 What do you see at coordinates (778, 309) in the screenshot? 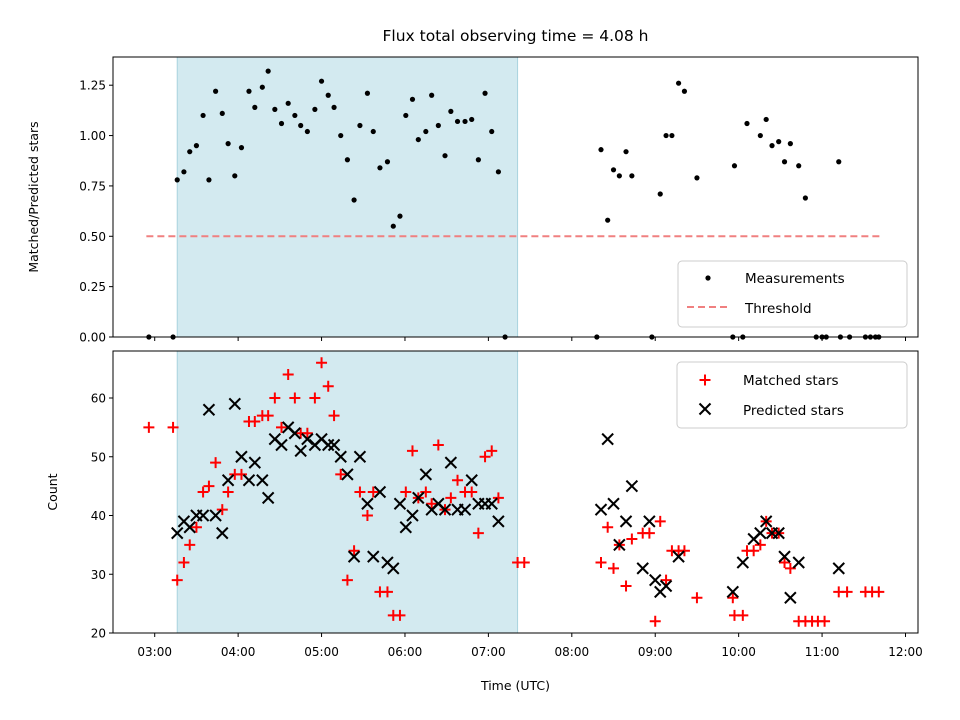
I see `legend-threshold-label: Threshold` at bounding box center [778, 309].